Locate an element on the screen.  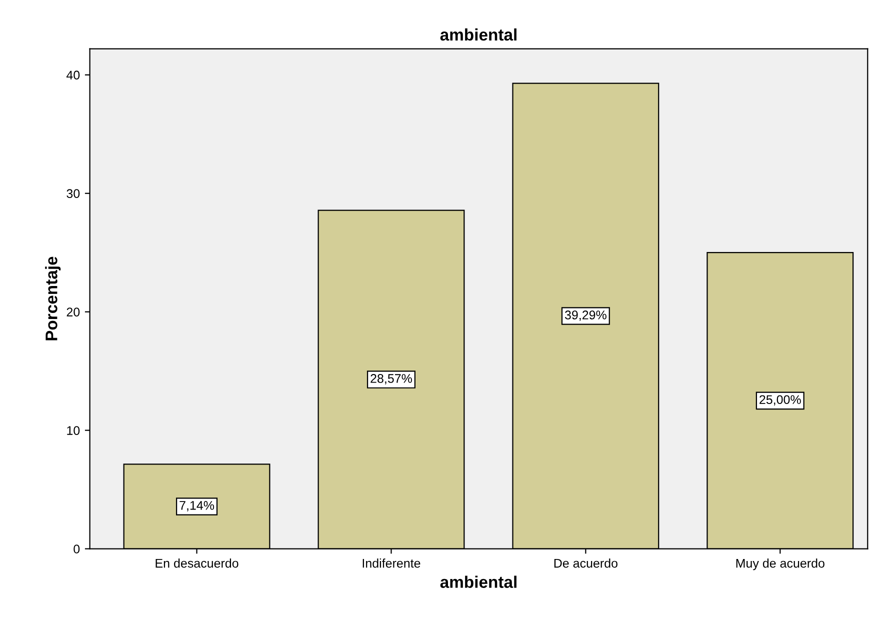
x-tick-label: En desacuerdo is located at coordinates (197, 563).